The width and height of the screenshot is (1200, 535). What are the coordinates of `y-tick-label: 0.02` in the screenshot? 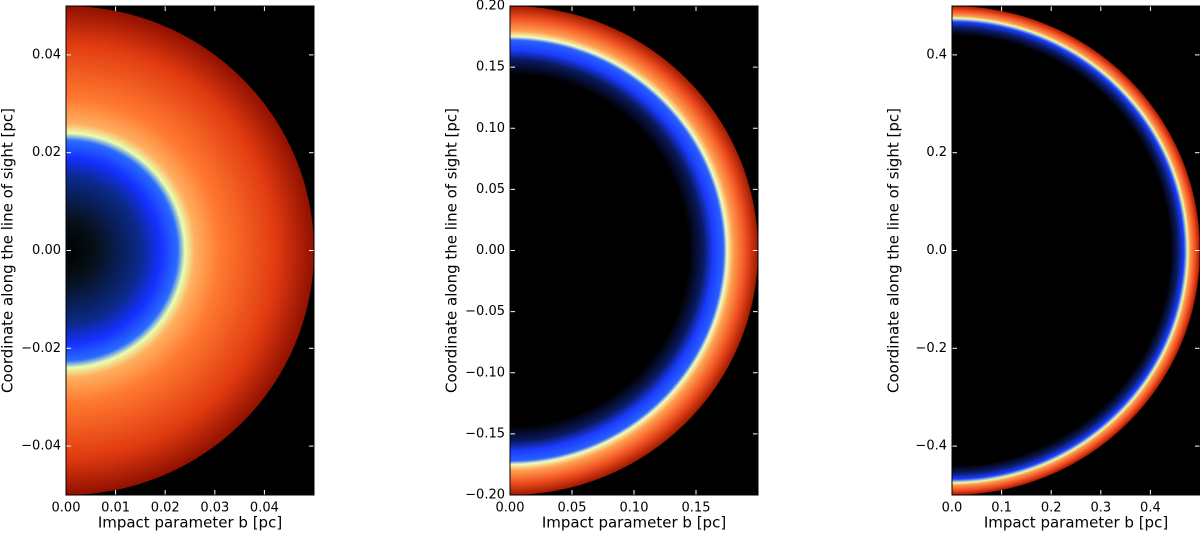 It's located at (46, 152).